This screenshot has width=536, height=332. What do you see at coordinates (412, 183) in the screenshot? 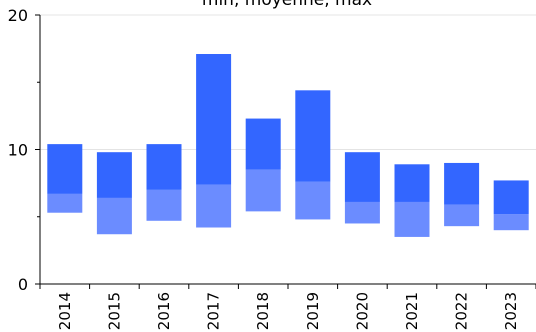
I see `bar-upper-2021` at bounding box center [412, 183].